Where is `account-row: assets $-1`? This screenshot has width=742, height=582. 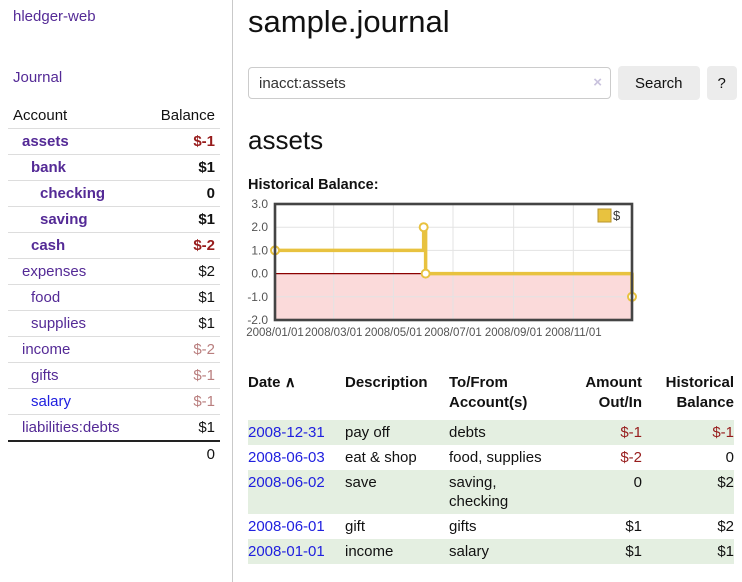
account-row: assets $-1 is located at coordinates (114, 141).